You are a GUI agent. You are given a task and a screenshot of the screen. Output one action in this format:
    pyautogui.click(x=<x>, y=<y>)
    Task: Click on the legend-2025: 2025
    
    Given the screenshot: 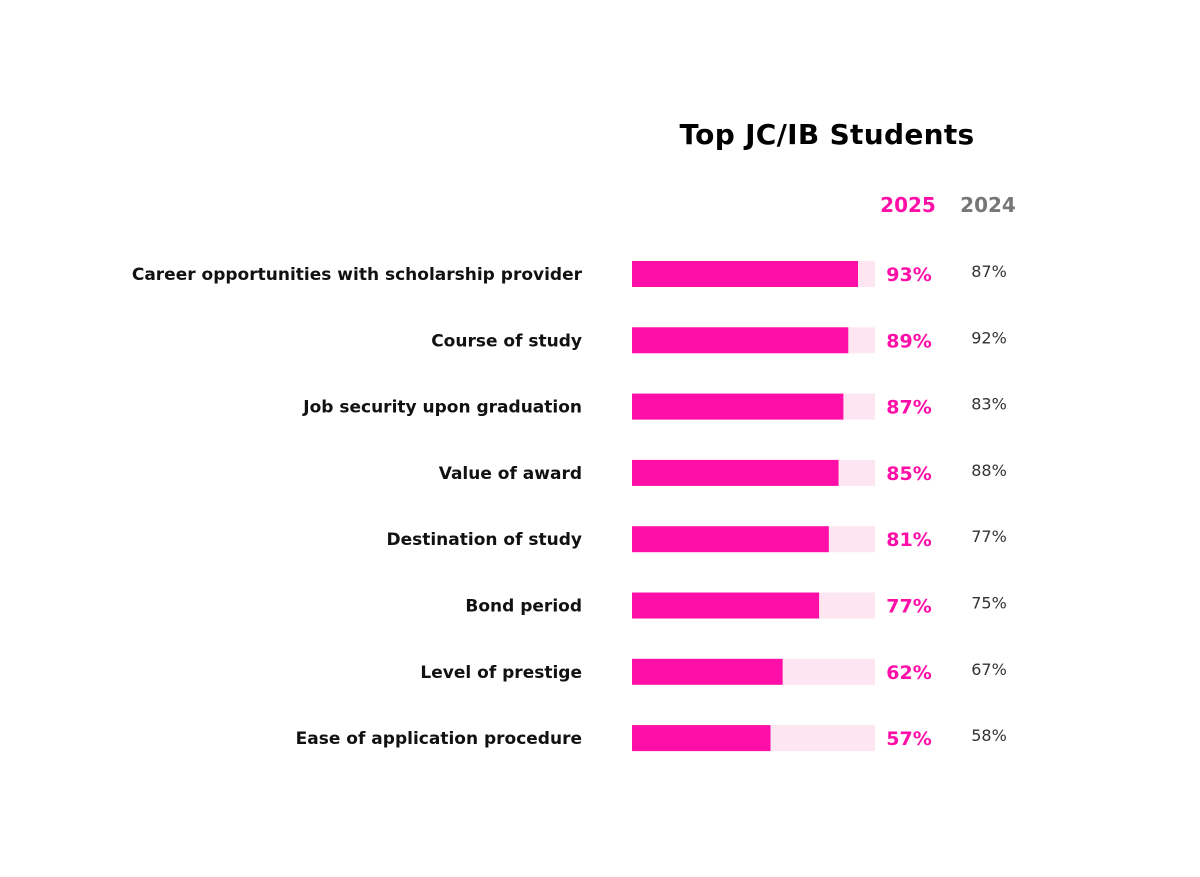 What is the action you would take?
    pyautogui.click(x=908, y=205)
    